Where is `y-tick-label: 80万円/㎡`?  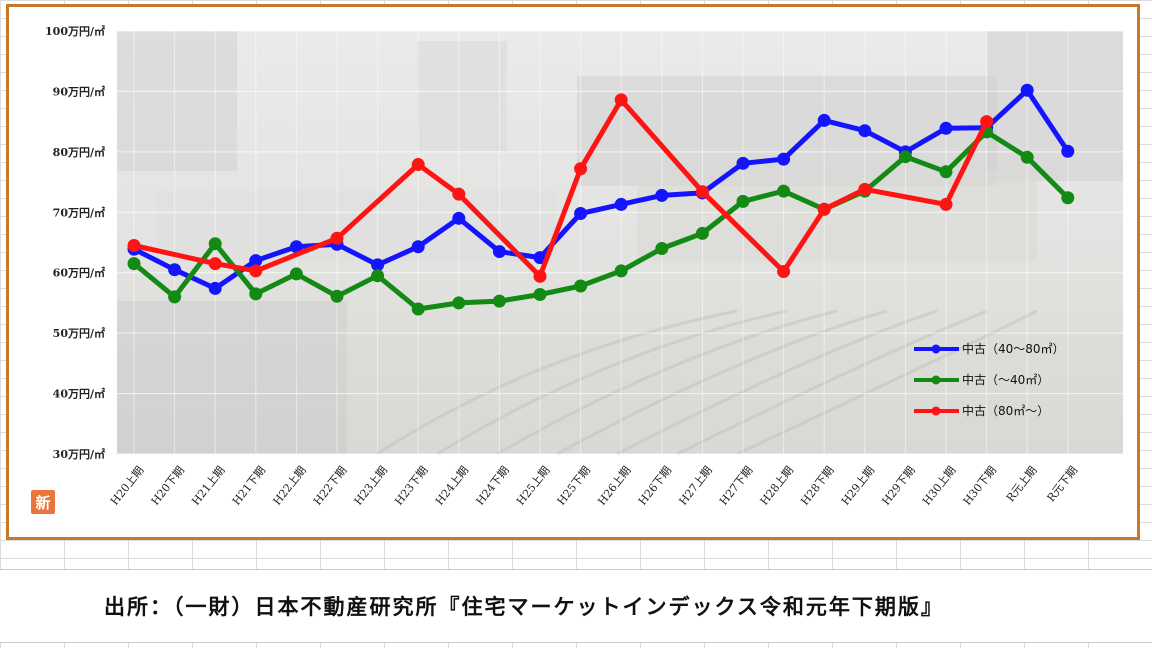 y-tick-label: 80万円/㎡ is located at coordinates (79, 152).